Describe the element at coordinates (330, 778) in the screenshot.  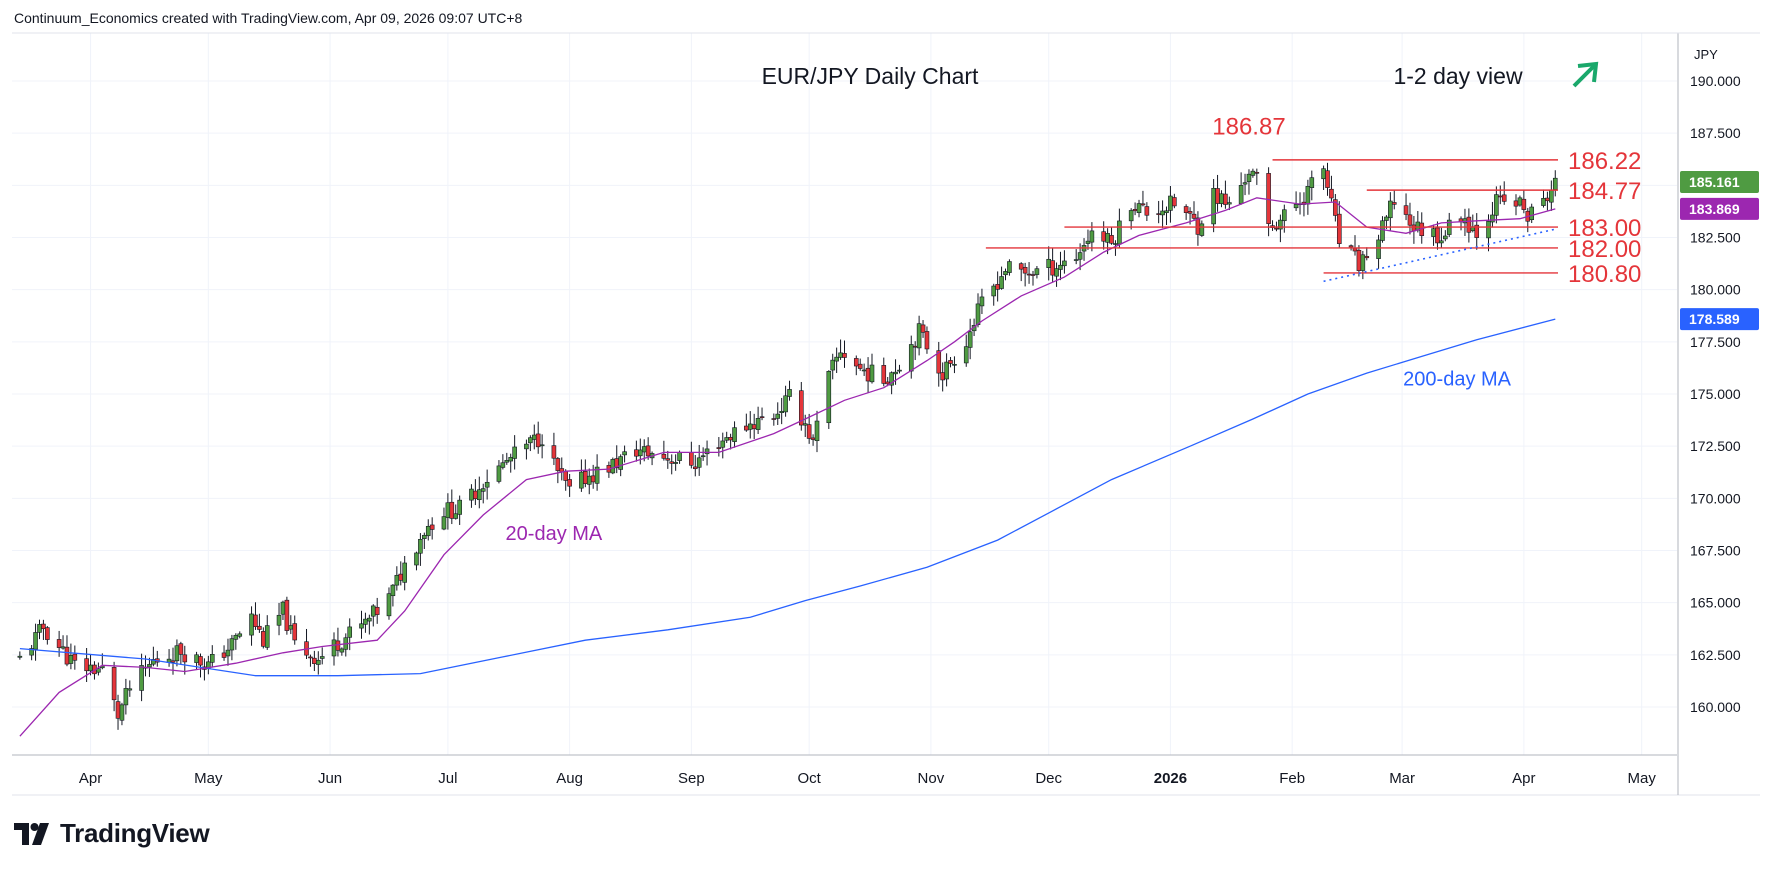
I see `x-tick-label: Jun` at that location.